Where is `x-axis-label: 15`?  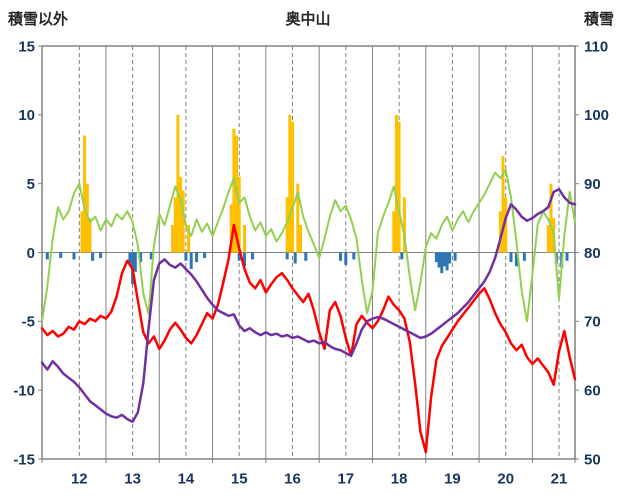 x-axis-label: 15 is located at coordinates (239, 478).